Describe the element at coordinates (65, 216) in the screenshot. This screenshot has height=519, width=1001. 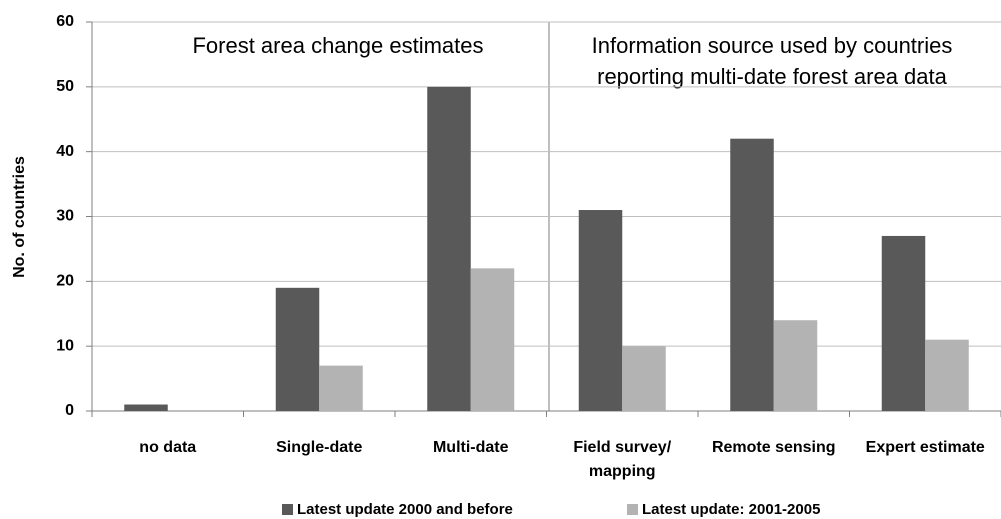
I see `y-tick-label: 30` at that location.